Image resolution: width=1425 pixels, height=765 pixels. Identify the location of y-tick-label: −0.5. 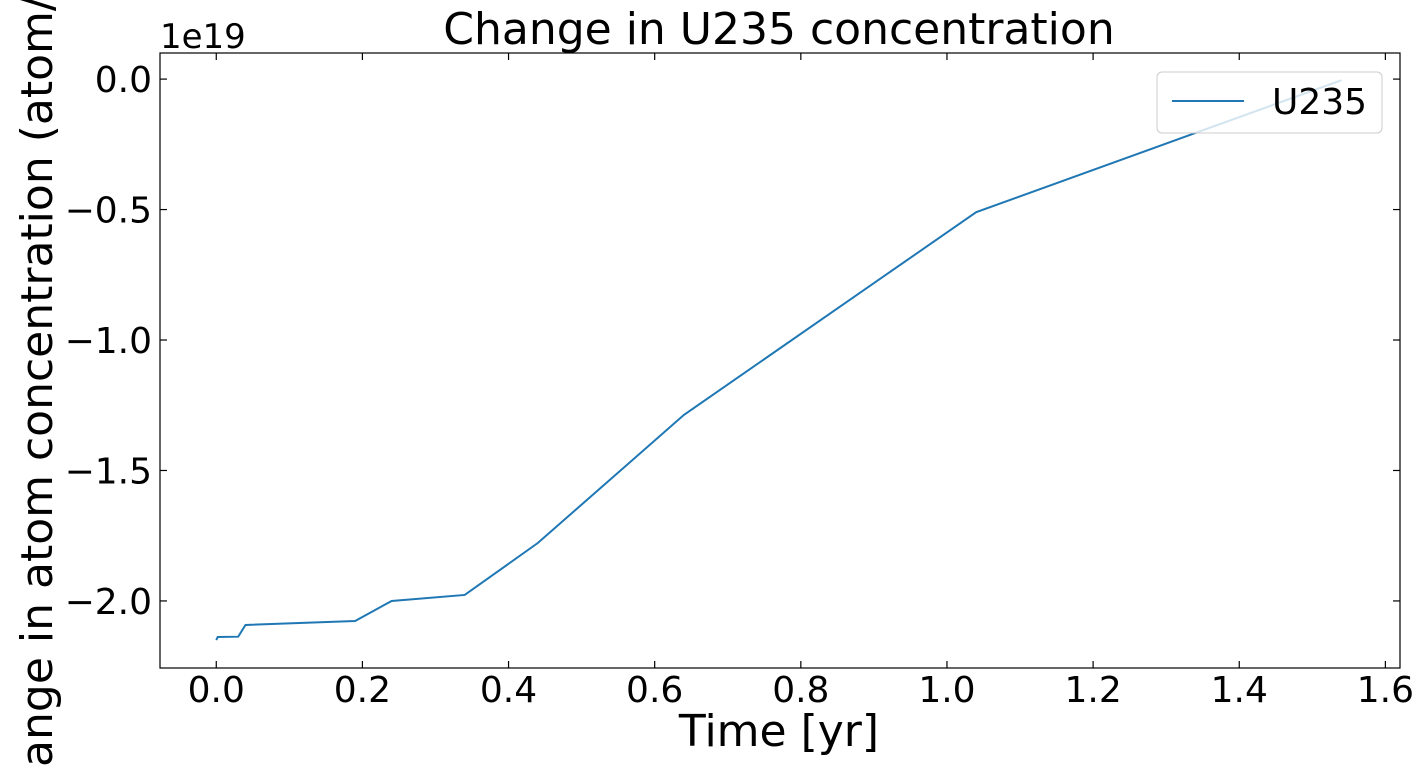
(108, 211).